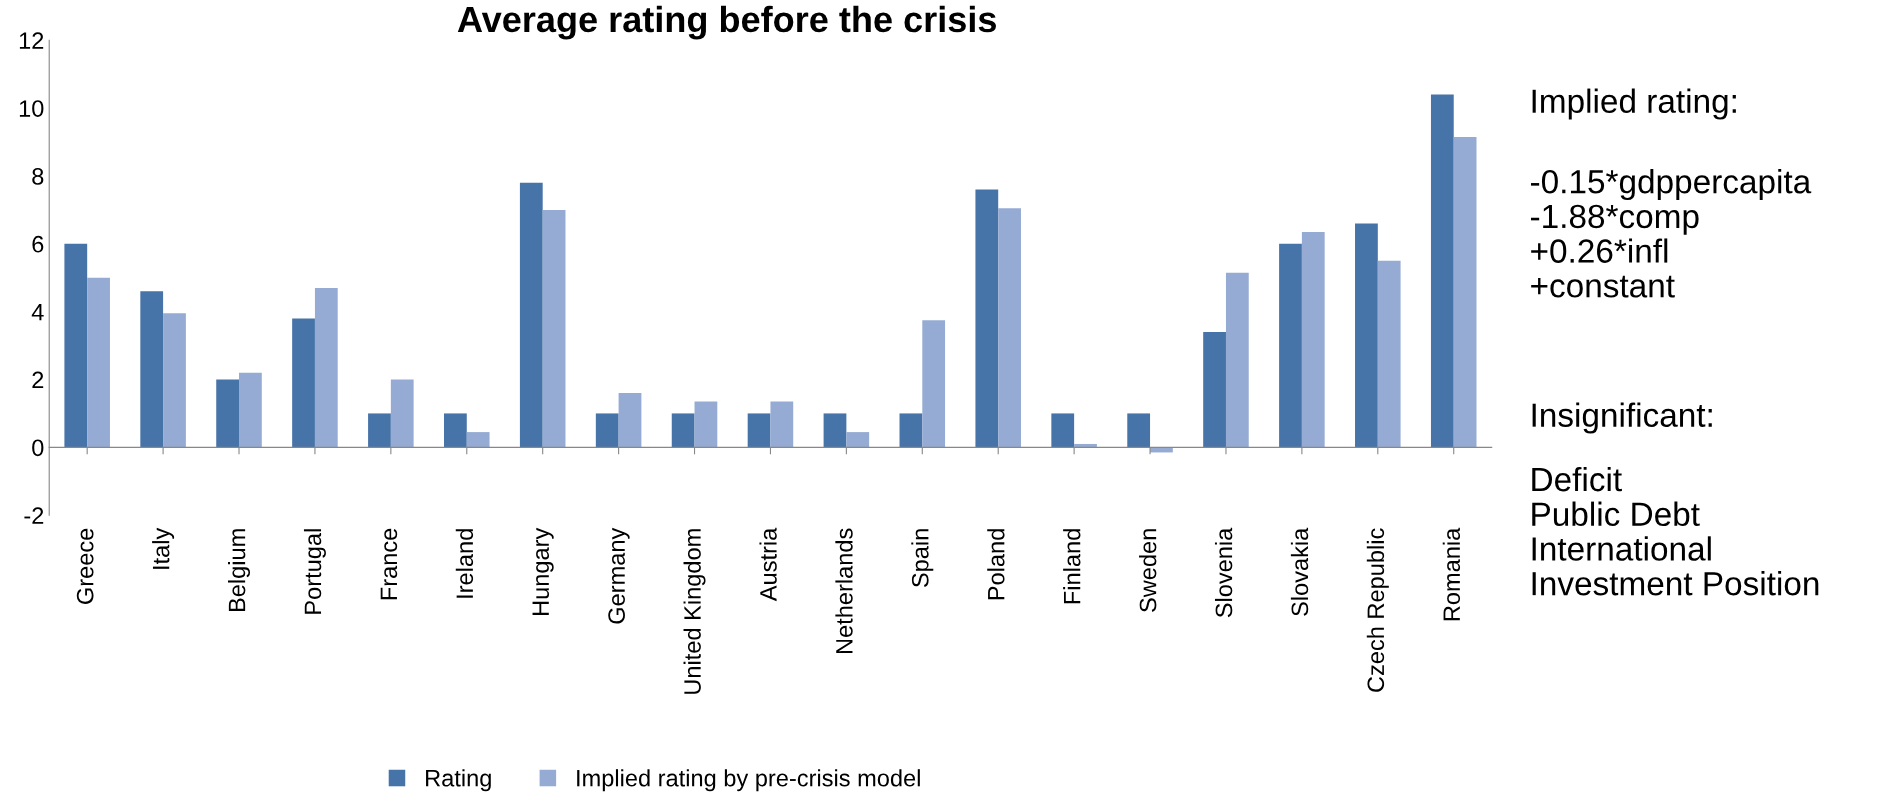  Describe the element at coordinates (1072, 566) in the screenshot. I see `x-tick-label: Finland` at that location.